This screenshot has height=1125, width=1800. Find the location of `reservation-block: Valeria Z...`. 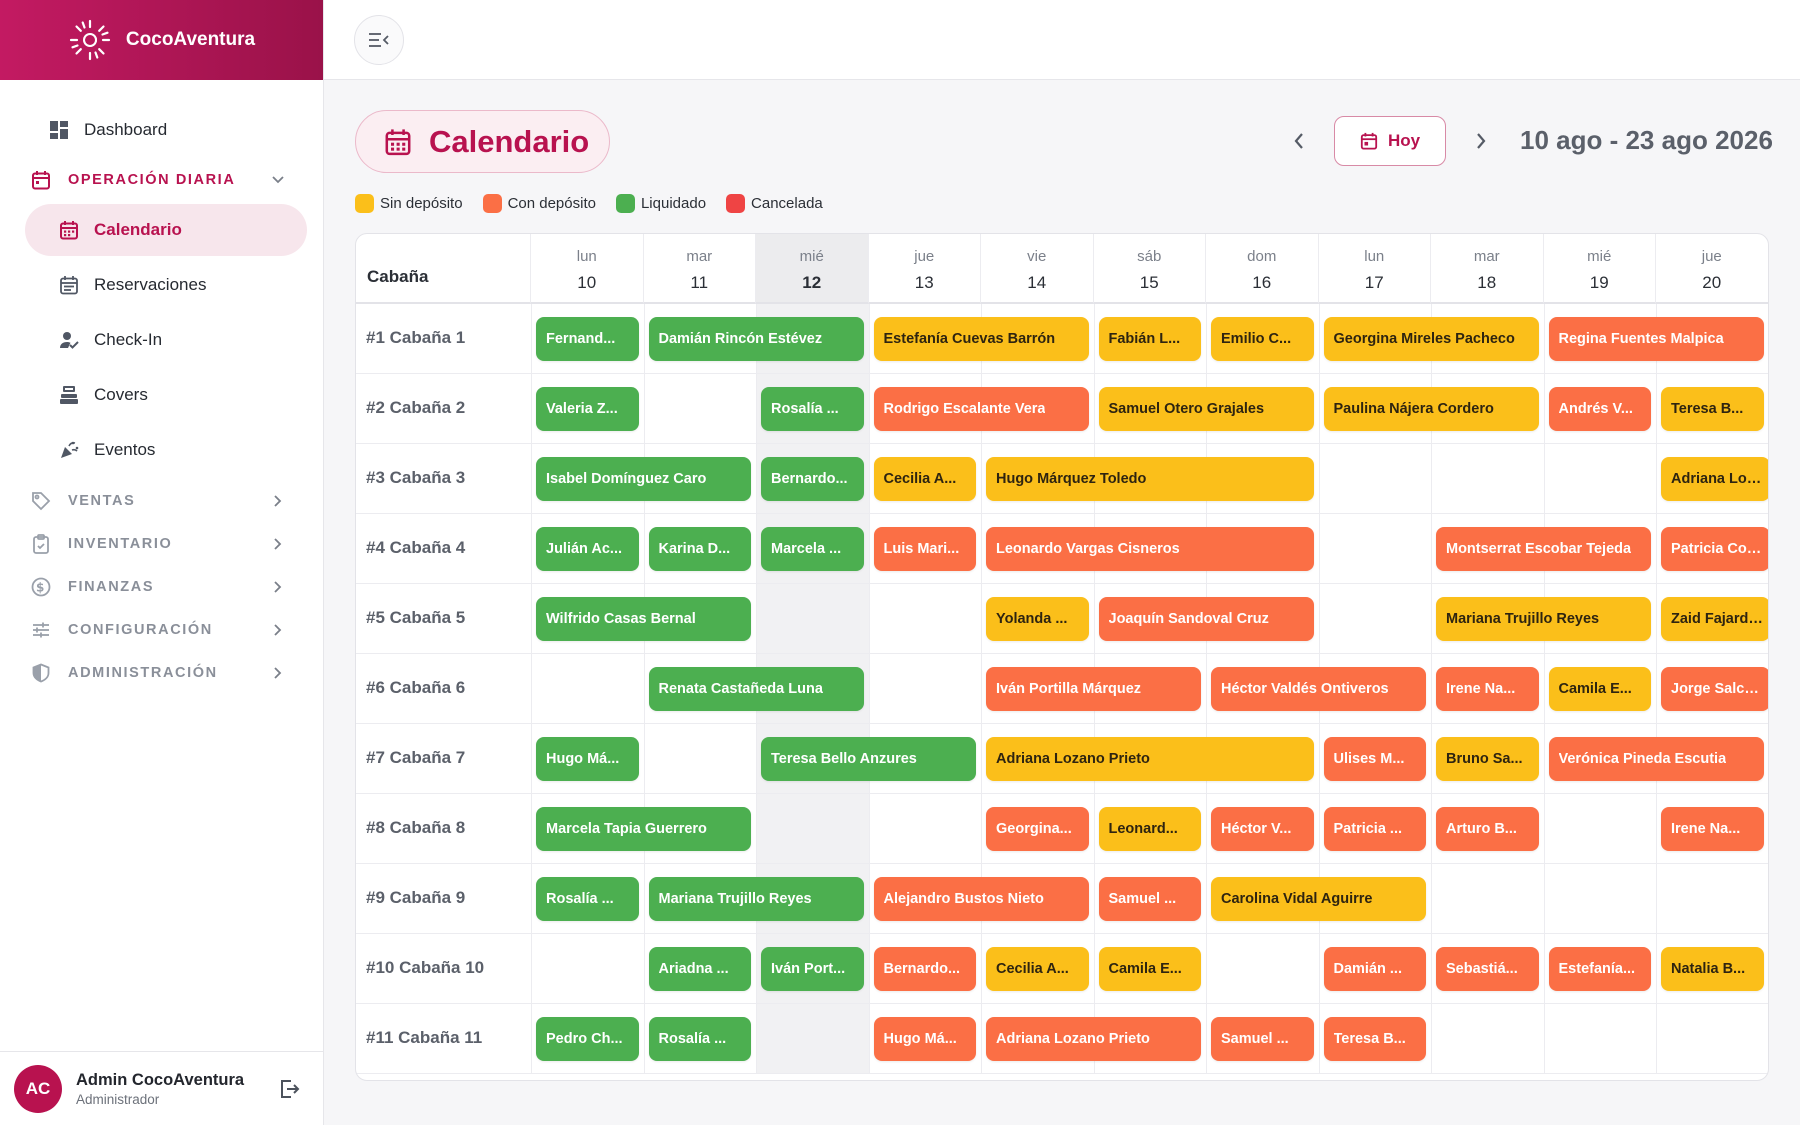

reservation-block: Valeria Z... is located at coordinates (587, 409).